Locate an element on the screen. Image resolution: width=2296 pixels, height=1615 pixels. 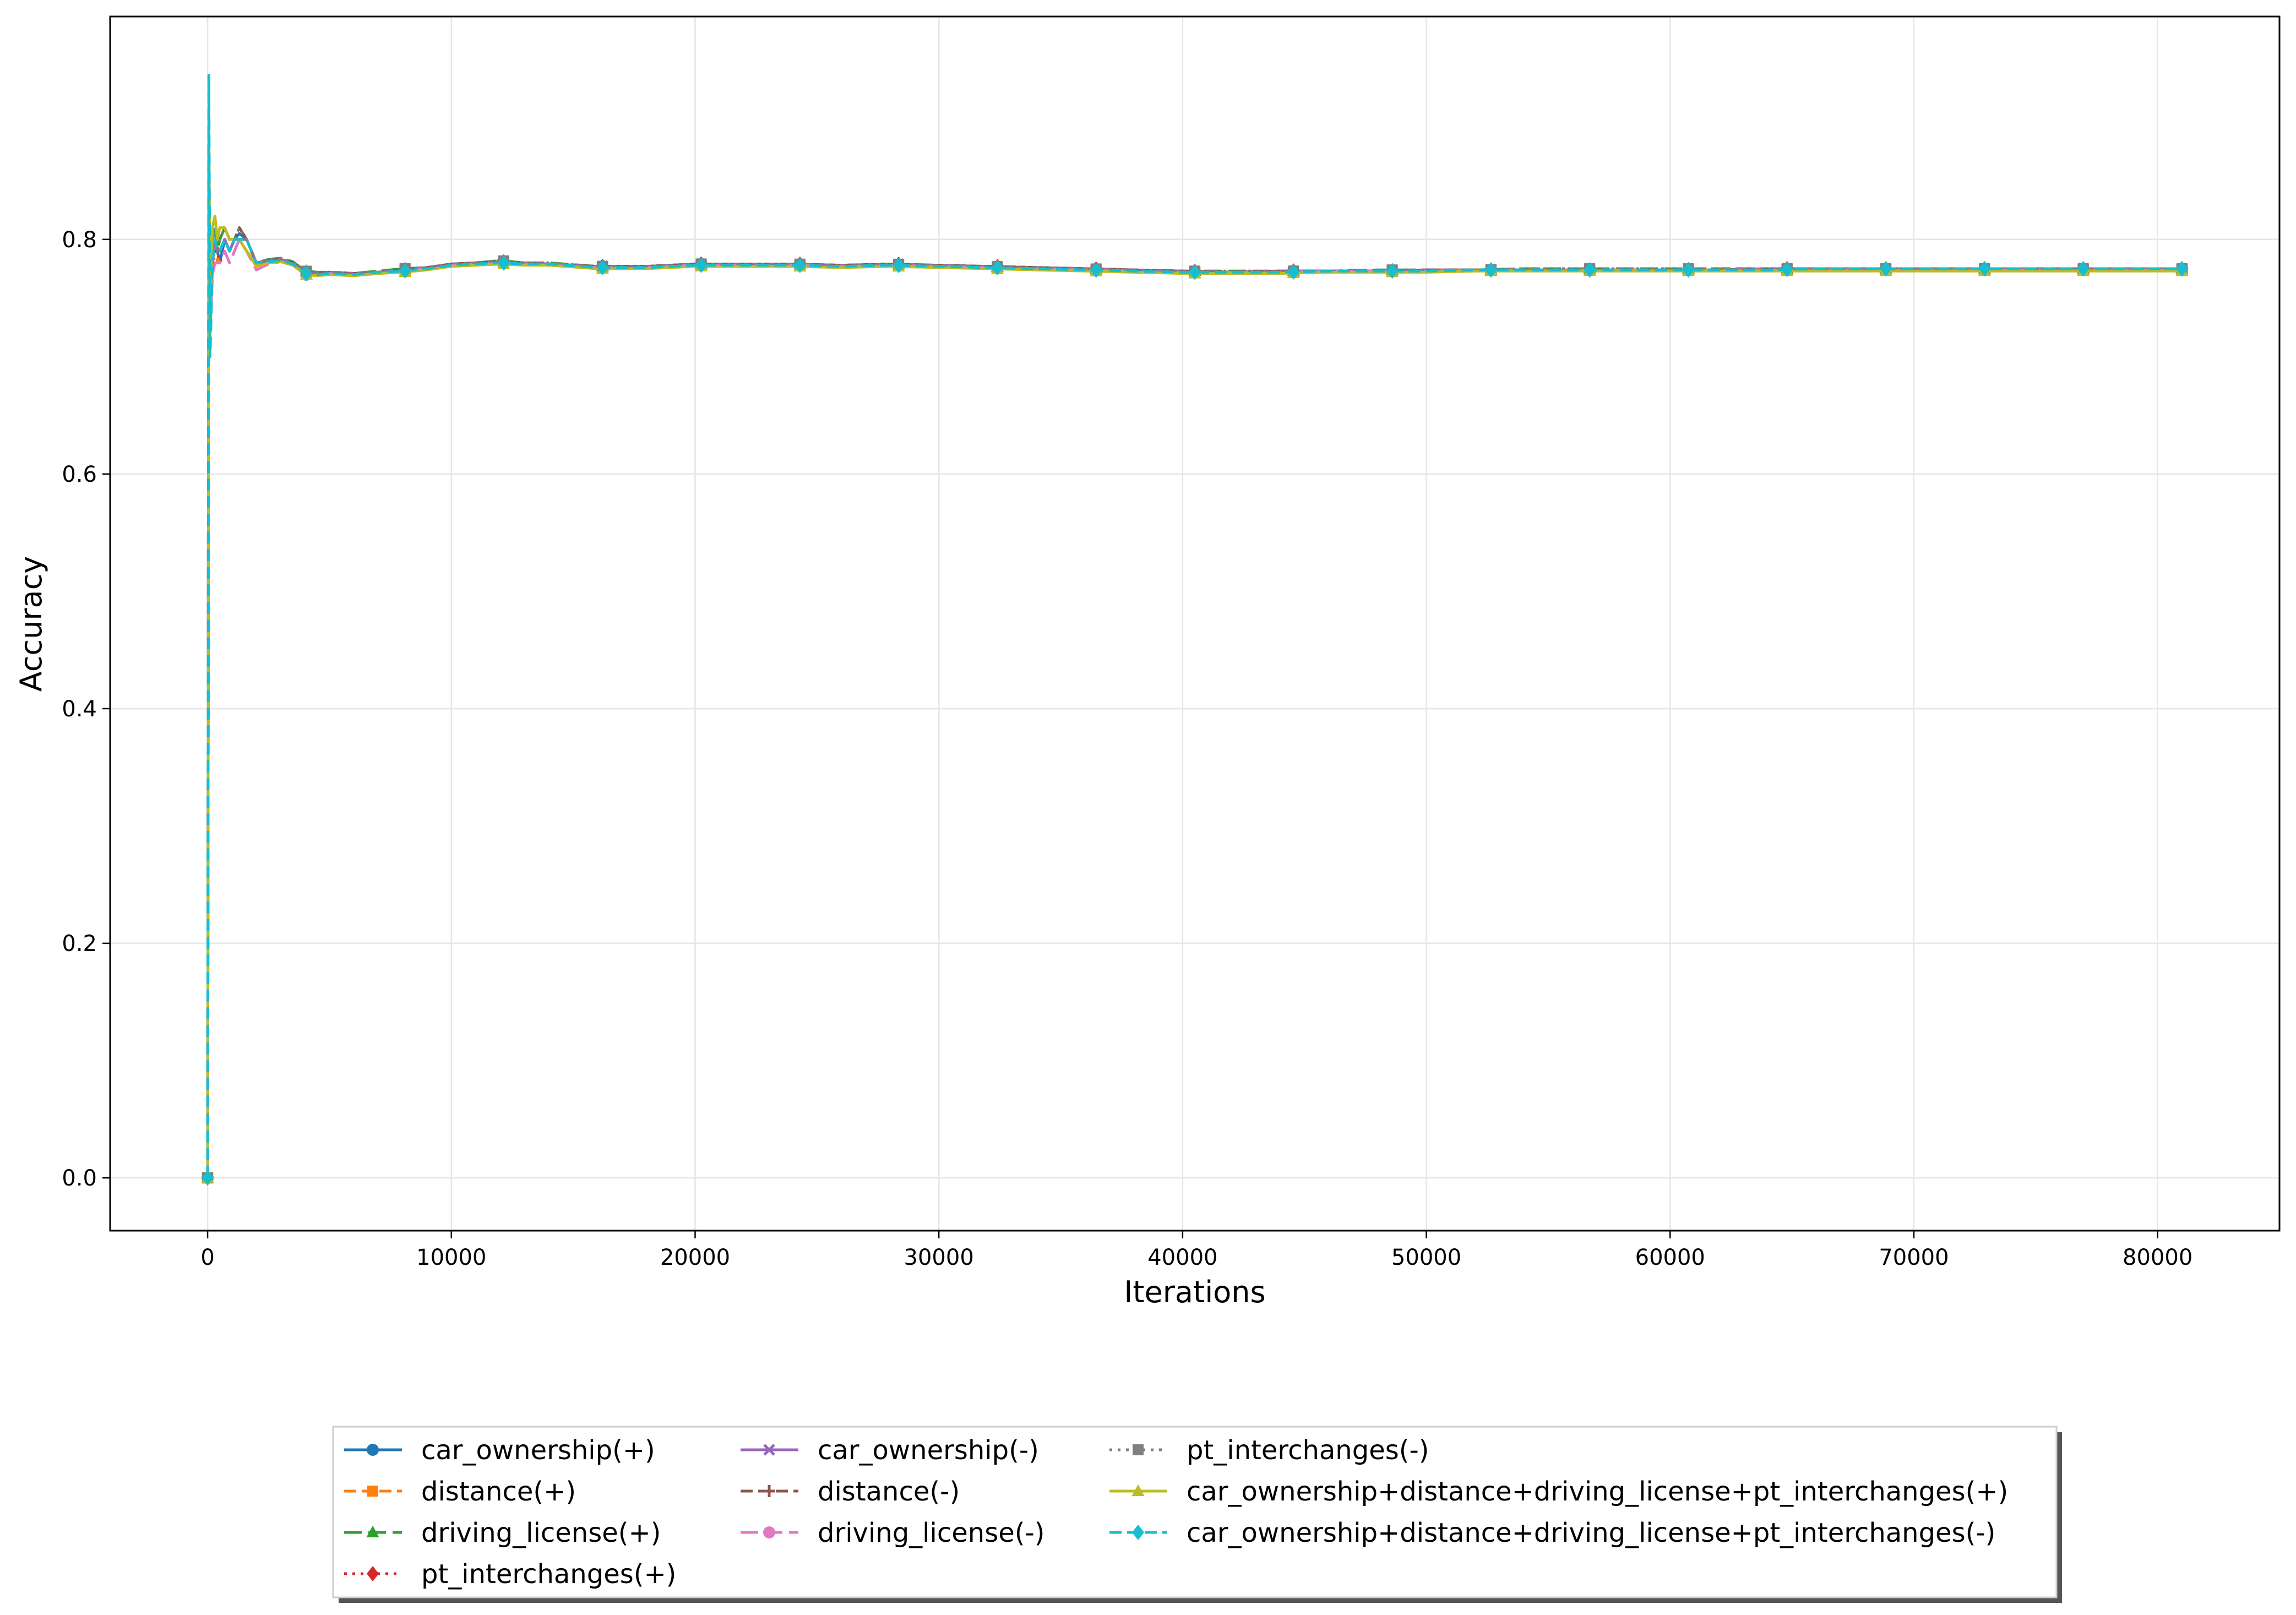
legend-item: pt_interchanges(+) is located at coordinates (510, 1574).